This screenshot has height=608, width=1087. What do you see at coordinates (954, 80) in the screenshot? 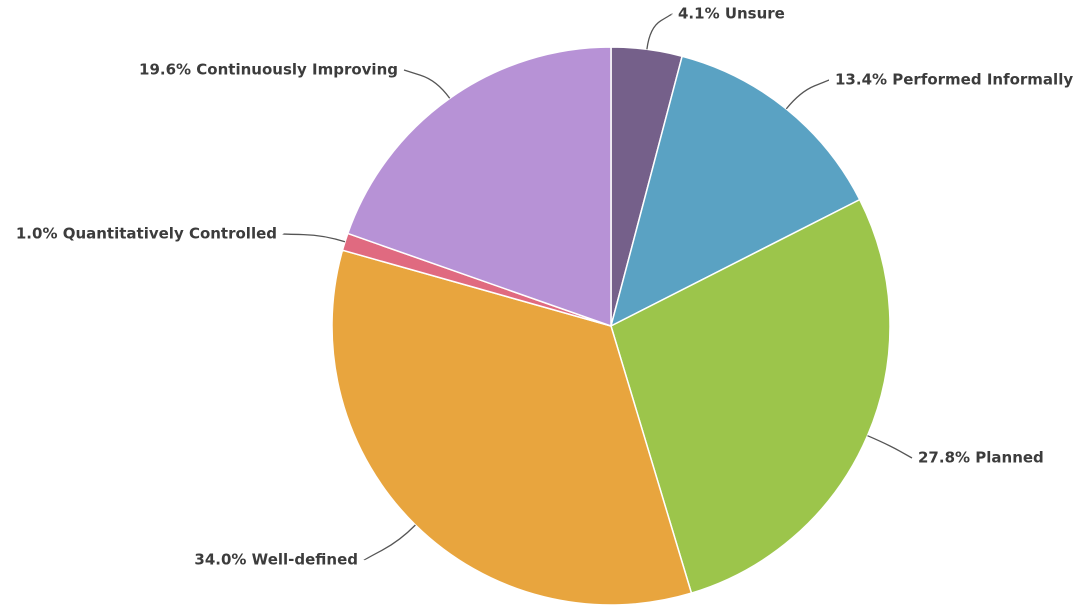
I see `slice-label-performed-informally: 13.4% Performed Informally` at bounding box center [954, 80].